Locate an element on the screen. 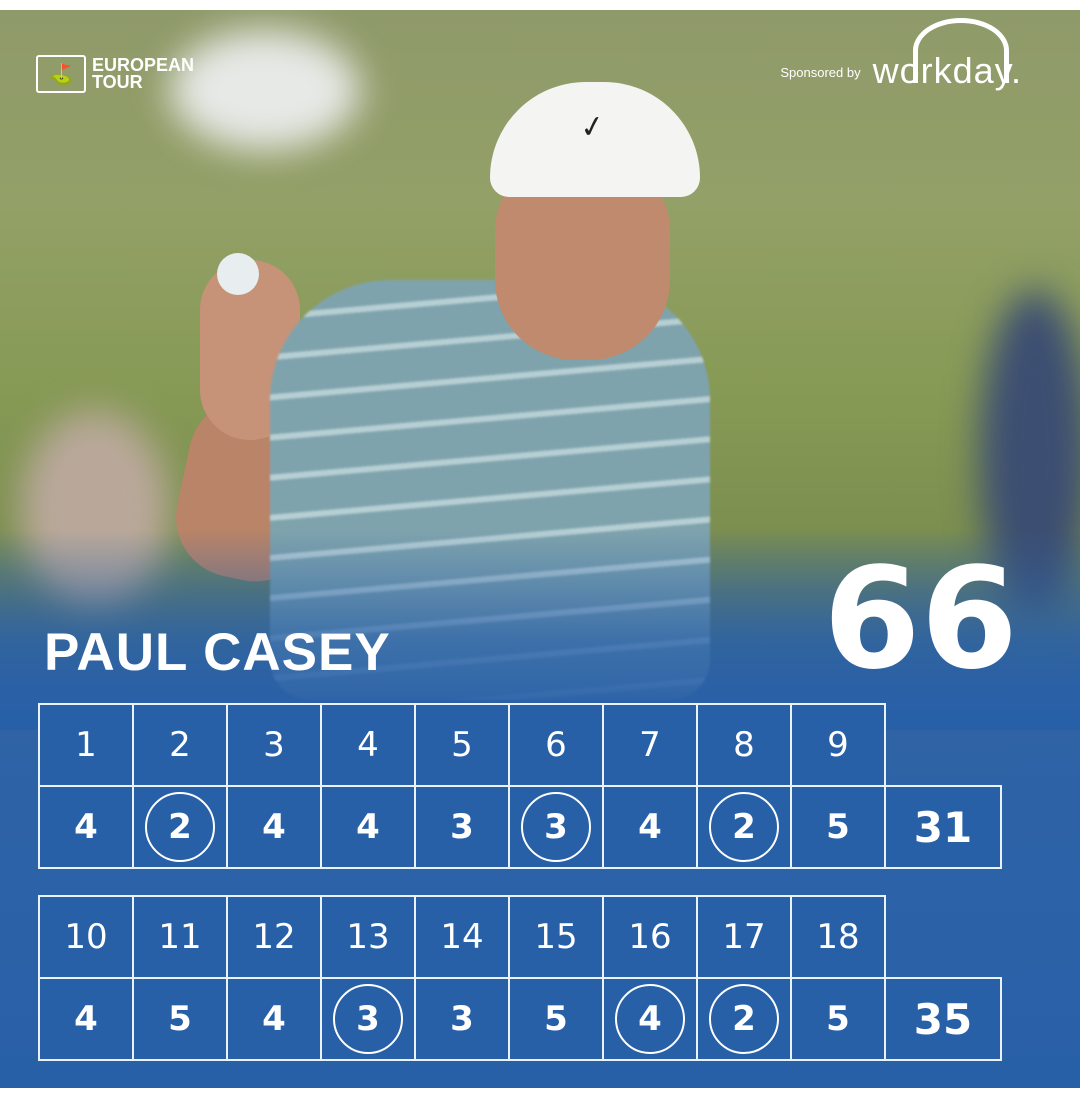 This screenshot has height=1097, width=1080. hole-number: 3 is located at coordinates (274, 745).